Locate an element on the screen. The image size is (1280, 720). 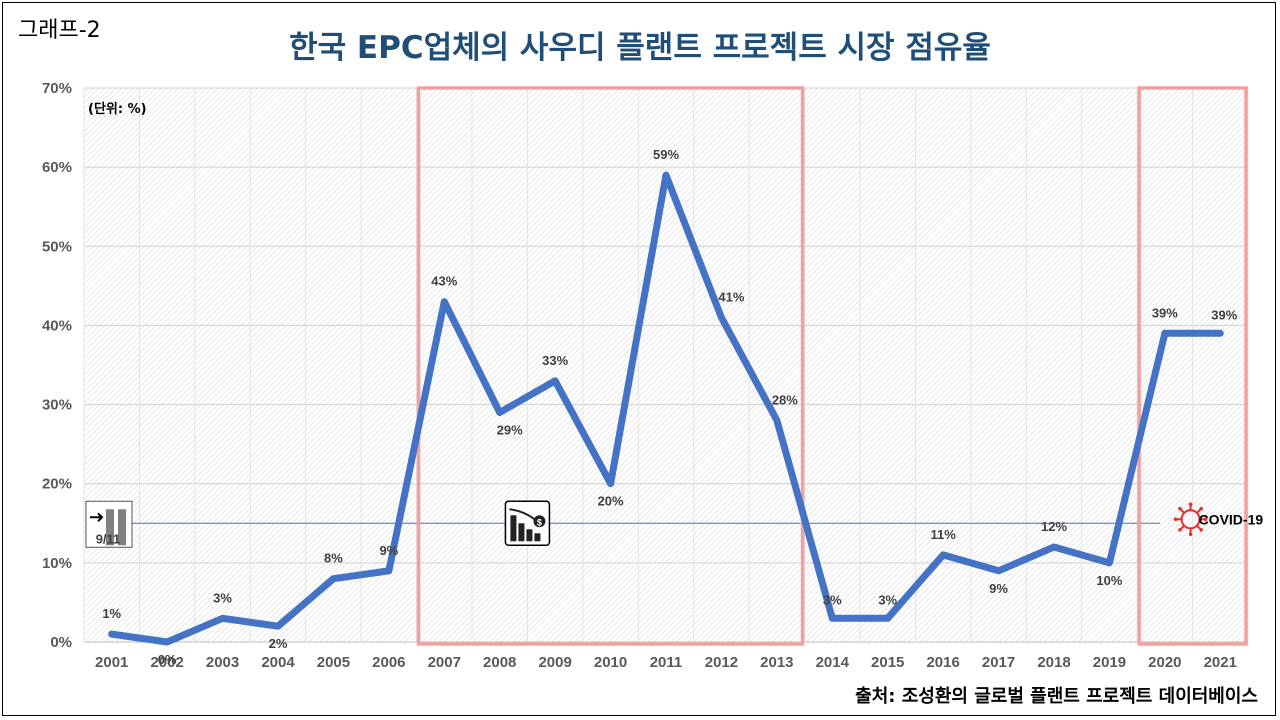
x-tick-label: 2014 is located at coordinates (833, 662).